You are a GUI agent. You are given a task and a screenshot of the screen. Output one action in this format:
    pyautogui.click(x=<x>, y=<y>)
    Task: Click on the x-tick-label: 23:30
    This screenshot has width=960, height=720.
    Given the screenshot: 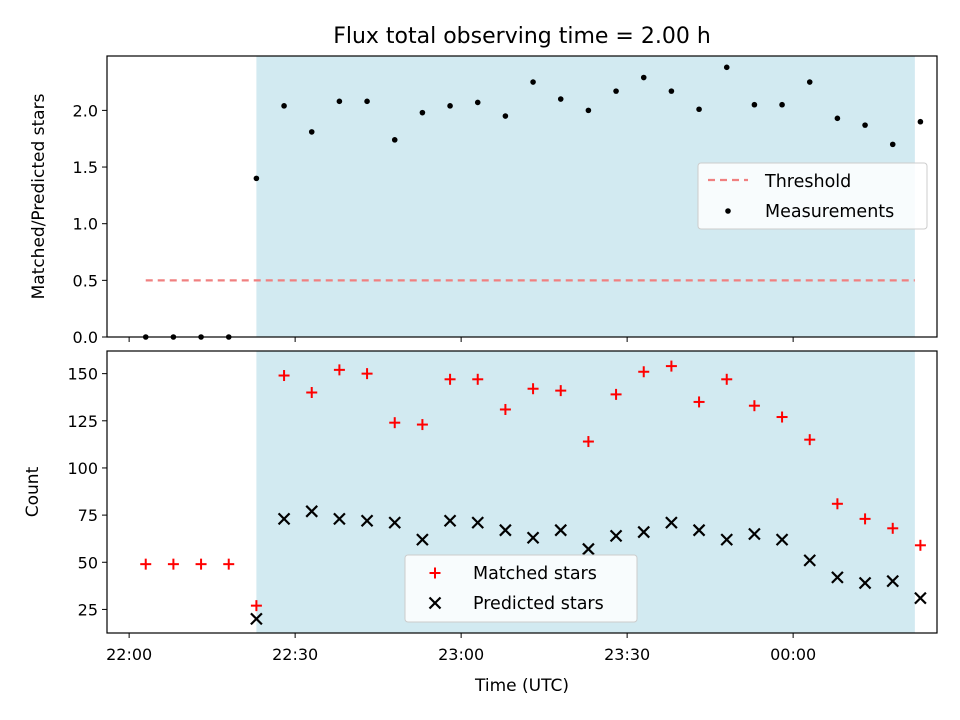 What is the action you would take?
    pyautogui.click(x=627, y=654)
    